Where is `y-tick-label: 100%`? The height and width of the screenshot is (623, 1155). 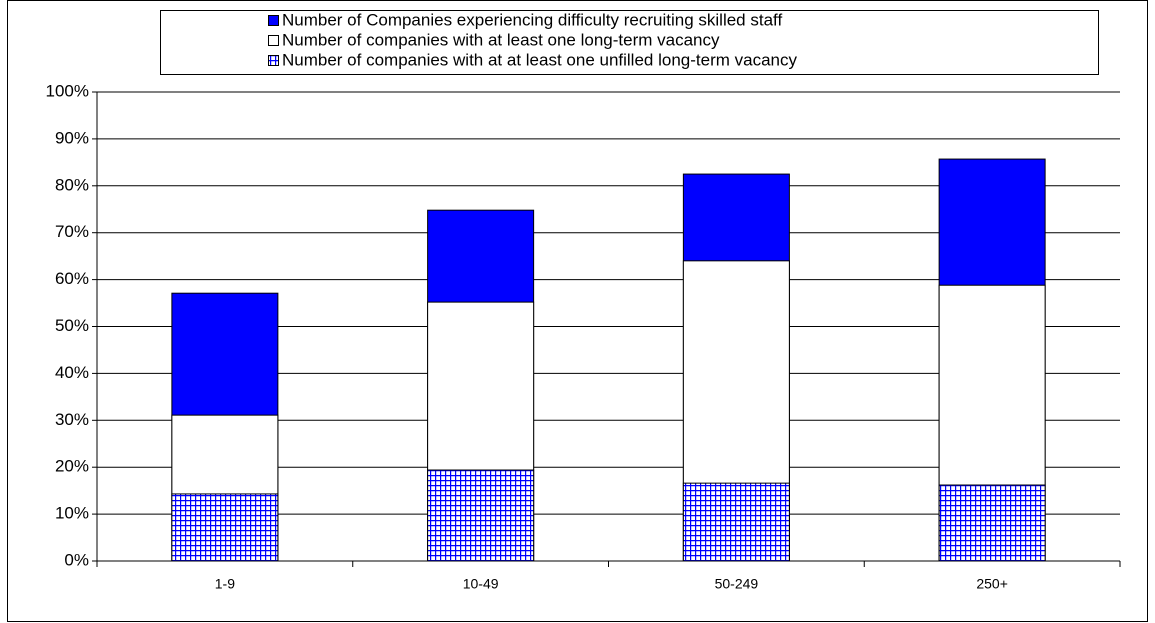 y-tick-label: 100% is located at coordinates (67, 90).